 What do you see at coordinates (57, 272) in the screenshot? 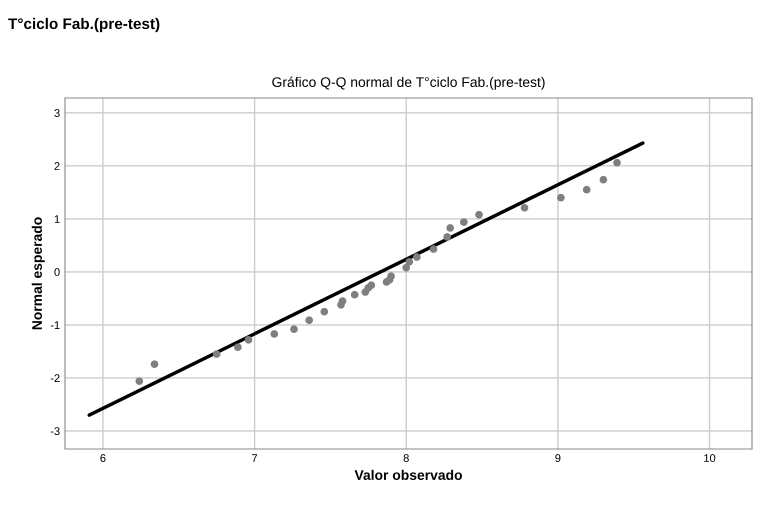
I see `y-tick-label: 0` at bounding box center [57, 272].